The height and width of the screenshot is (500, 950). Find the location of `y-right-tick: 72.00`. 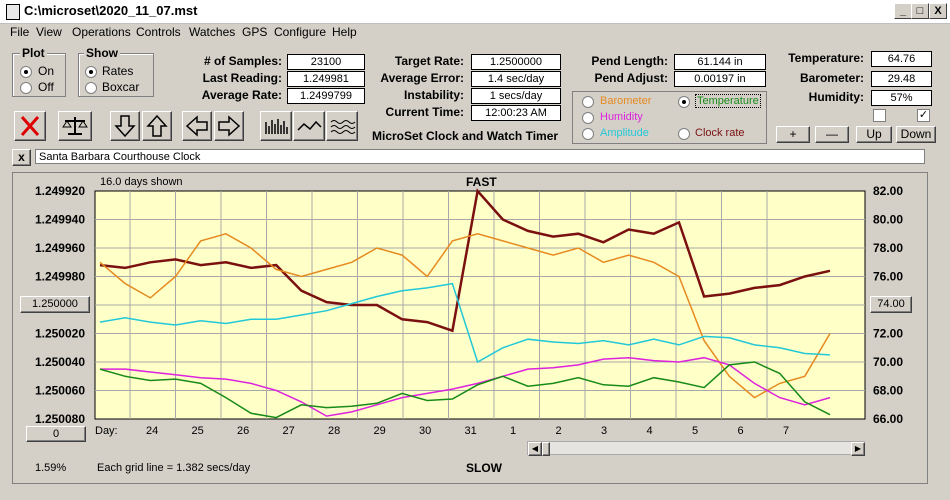

y-right-tick: 72.00 is located at coordinates (888, 334).